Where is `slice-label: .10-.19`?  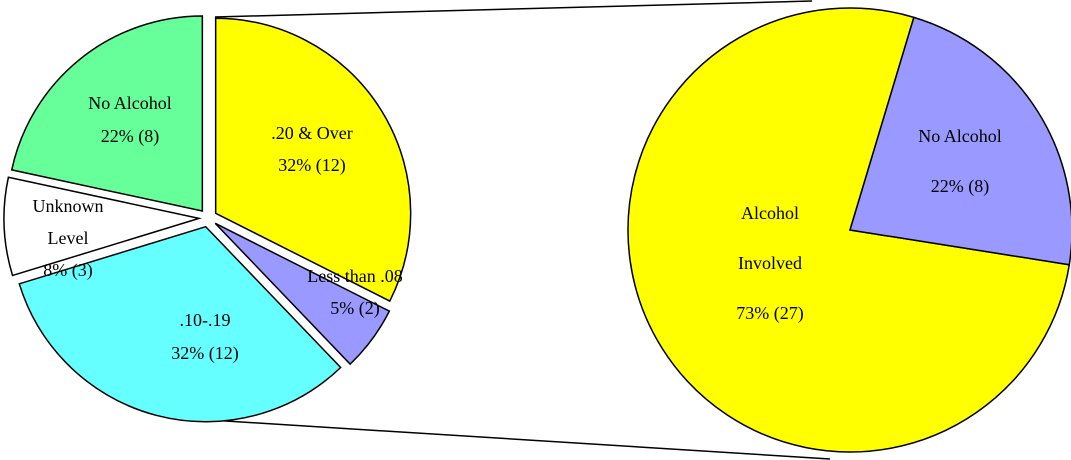
slice-label: .10-.19 is located at coordinates (205, 320).